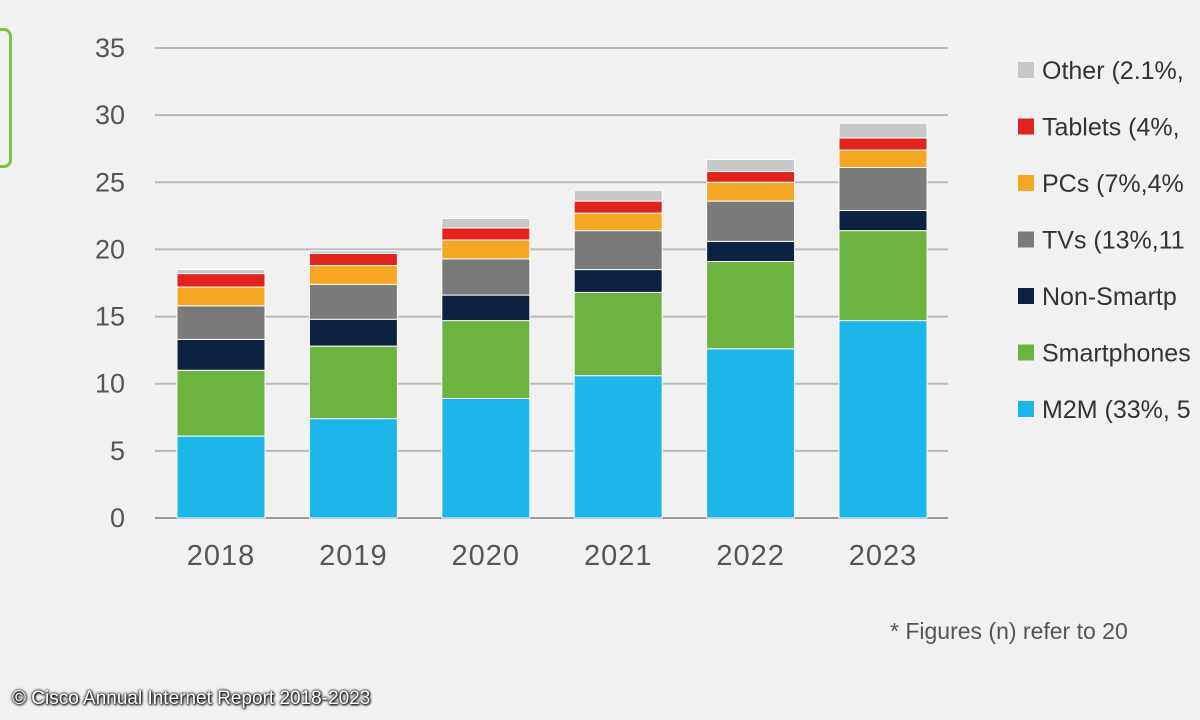  Describe the element at coordinates (750, 556) in the screenshot. I see `x-tick-label: 2022` at that location.